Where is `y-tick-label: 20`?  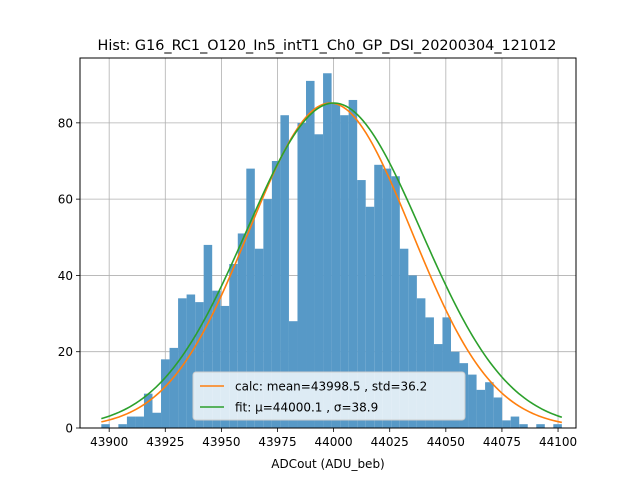 y-tick-label: 20 is located at coordinates (65, 352).